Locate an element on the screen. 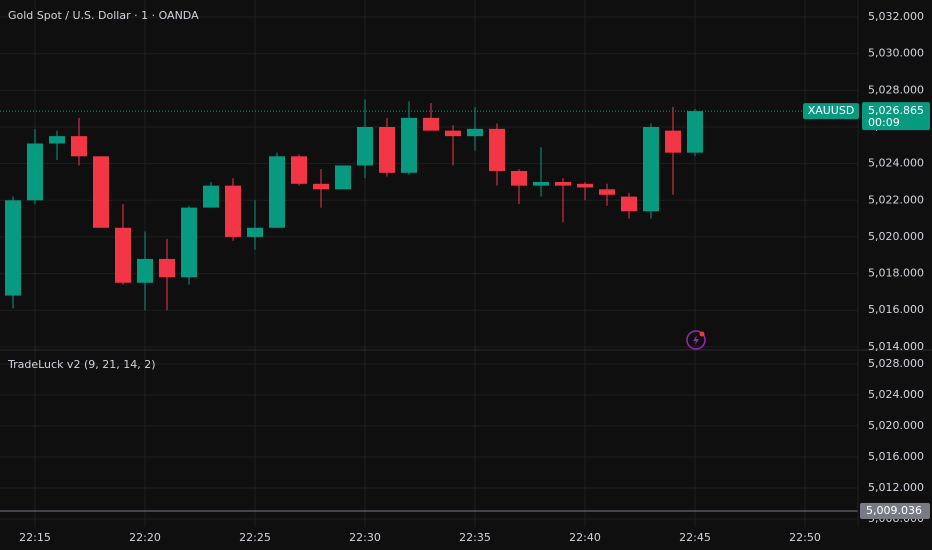 The width and height of the screenshot is (932, 550). x-tick-label: 22:45 is located at coordinates (695, 537).